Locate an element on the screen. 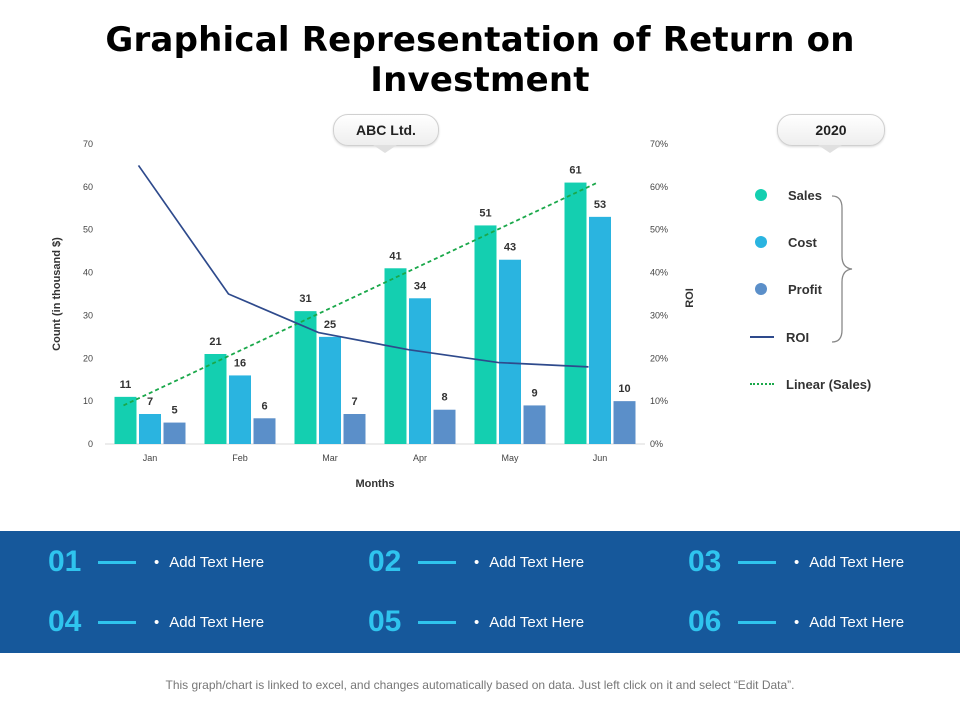 This screenshot has width=960, height=720. year-badge-pointer is located at coordinates (830, 149).